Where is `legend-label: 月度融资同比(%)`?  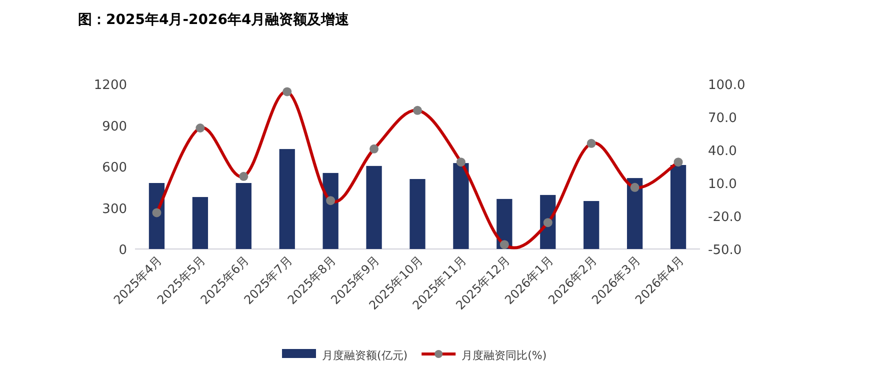 legend-label: 月度融资同比(%) is located at coordinates (504, 355).